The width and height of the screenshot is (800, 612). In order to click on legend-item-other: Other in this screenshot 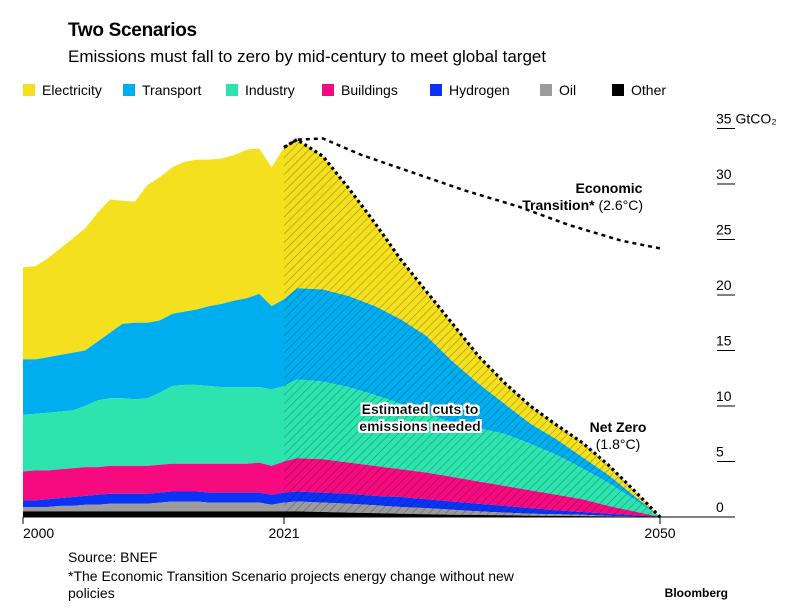, I will do `click(639, 90)`.